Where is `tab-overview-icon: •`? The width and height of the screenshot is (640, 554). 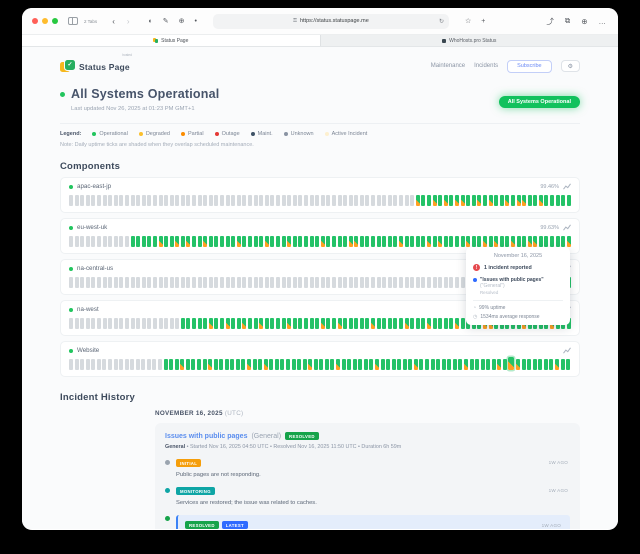
tab-overview-icon: • is located at coordinates (195, 21).